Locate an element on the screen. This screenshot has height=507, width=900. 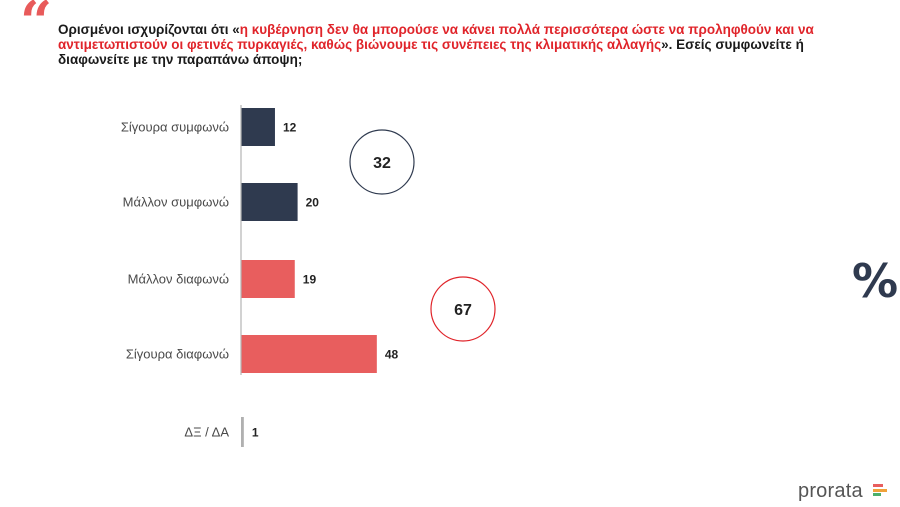
value-label: 1 is located at coordinates (255, 433).